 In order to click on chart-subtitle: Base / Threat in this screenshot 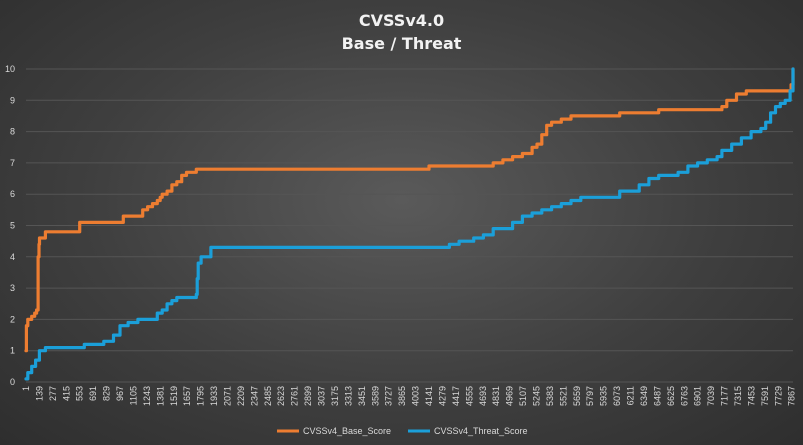, I will do `click(402, 43)`.